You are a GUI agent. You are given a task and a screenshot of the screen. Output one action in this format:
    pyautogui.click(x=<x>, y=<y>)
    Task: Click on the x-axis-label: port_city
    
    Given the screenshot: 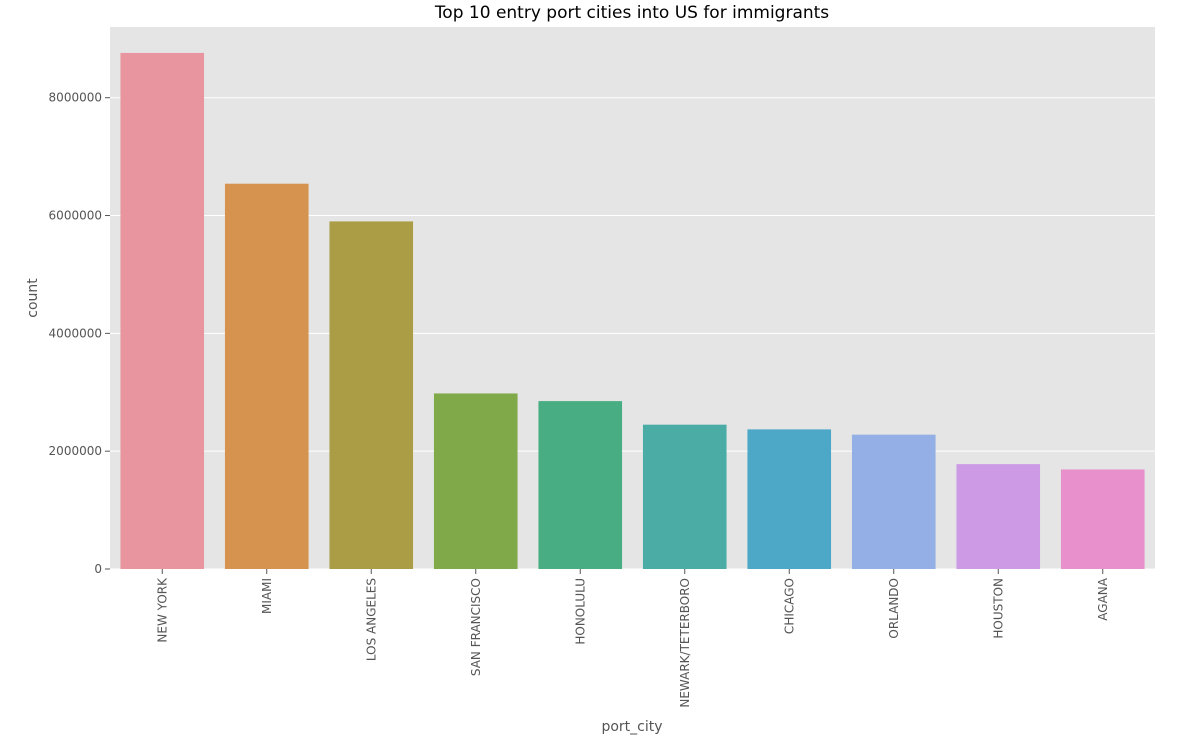 What is the action you would take?
    pyautogui.click(x=631, y=727)
    